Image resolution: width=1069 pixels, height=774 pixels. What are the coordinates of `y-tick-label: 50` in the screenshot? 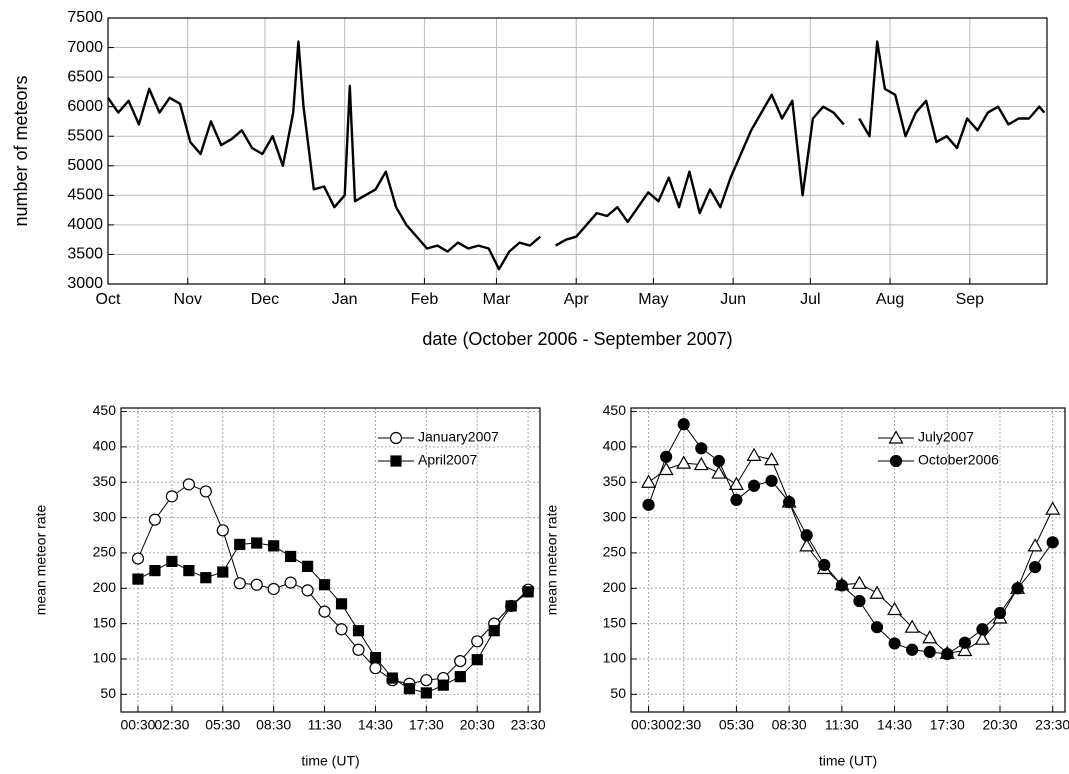 It's located at (618, 693).